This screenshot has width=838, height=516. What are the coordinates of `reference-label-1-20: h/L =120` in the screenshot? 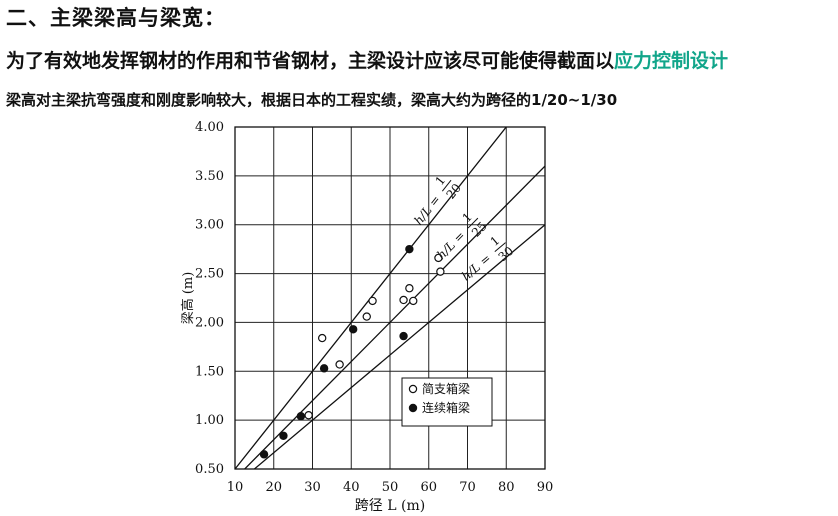 It's located at (437, 200).